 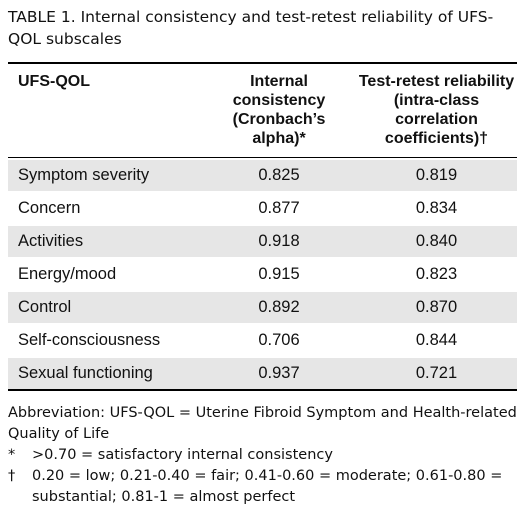 I want to click on table-row: Concern 0.877 0.834, so click(x=262, y=207).